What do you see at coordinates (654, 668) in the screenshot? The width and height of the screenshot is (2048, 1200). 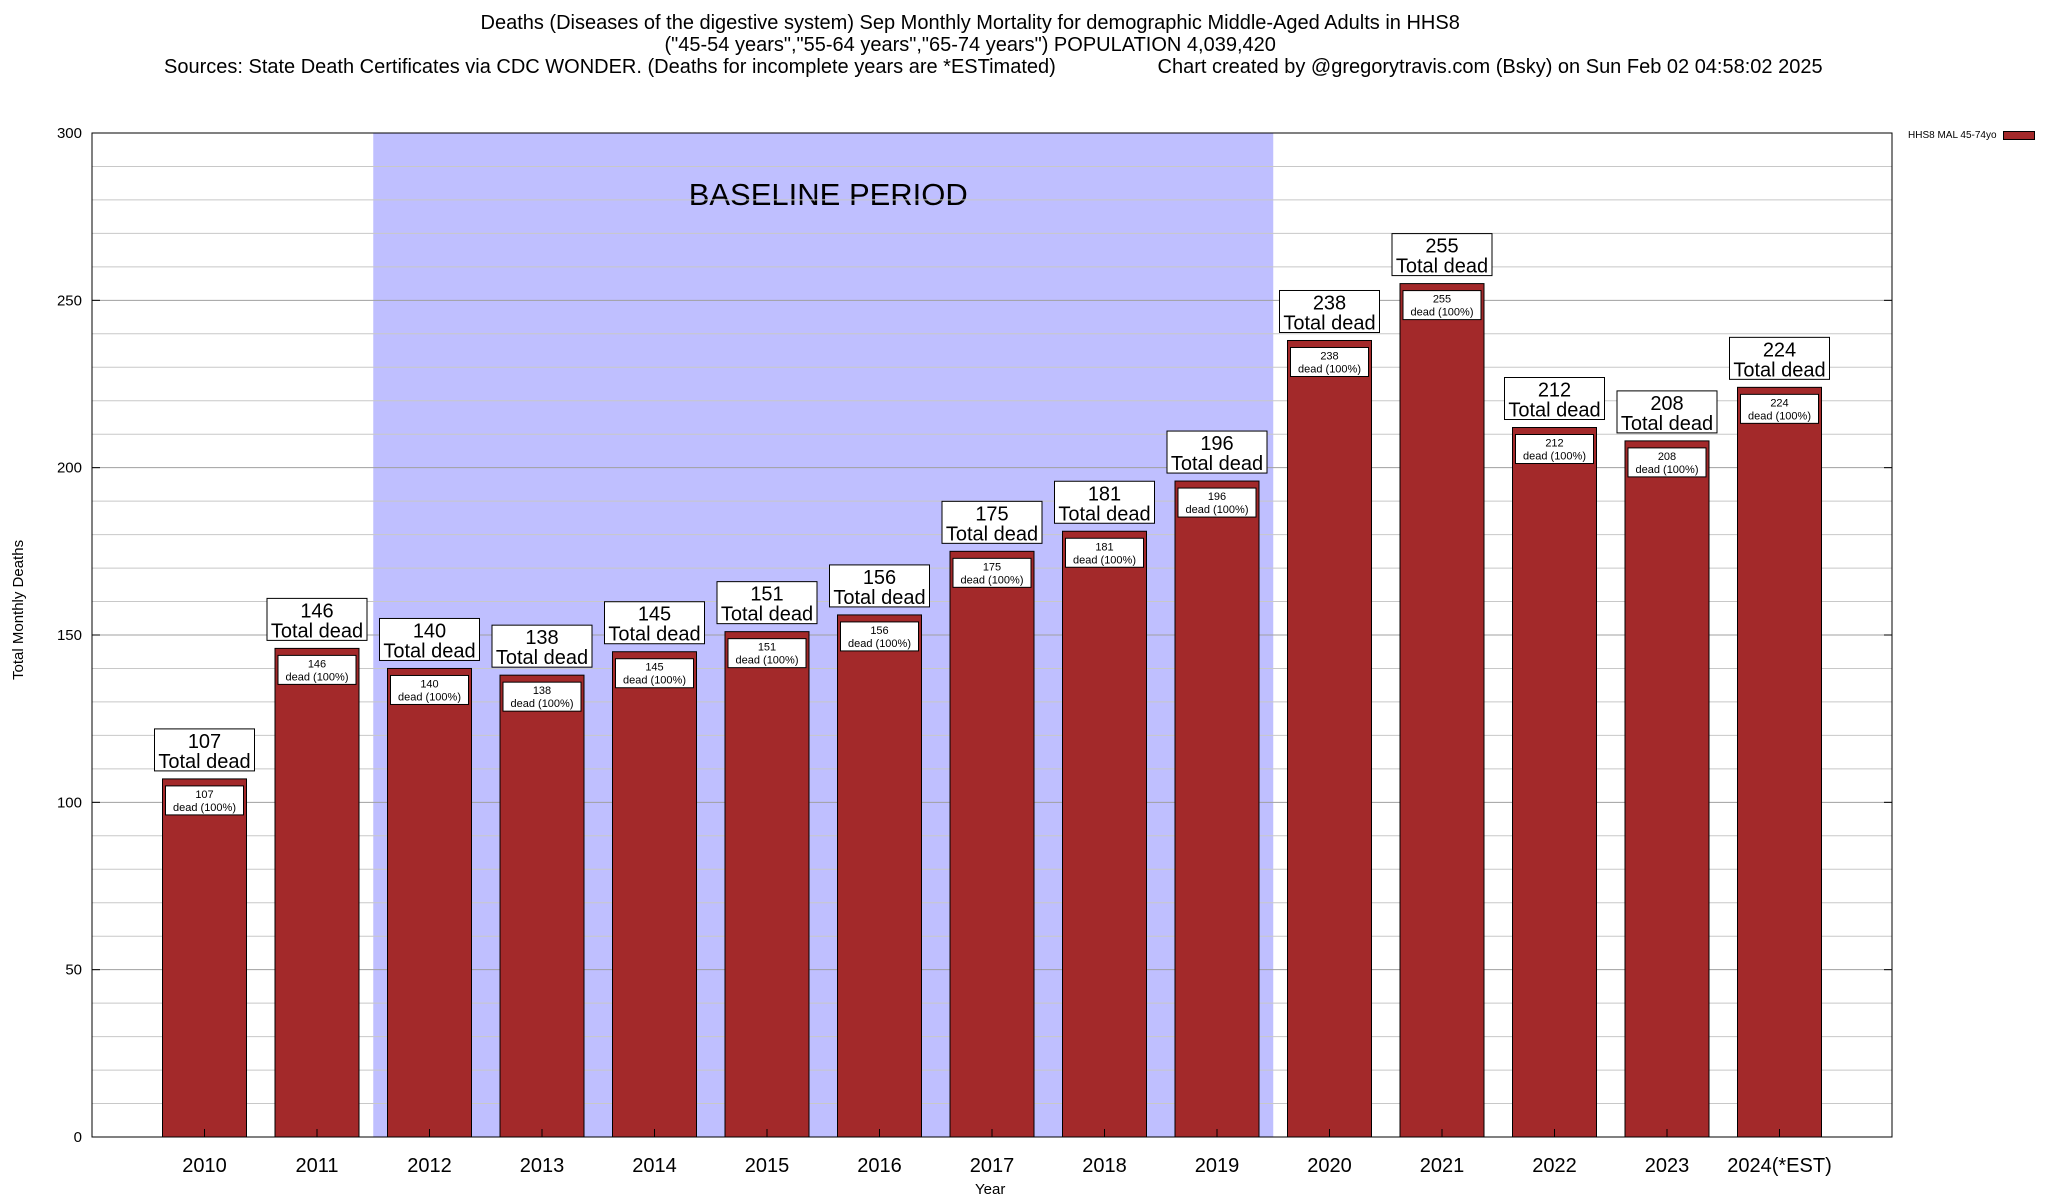 I see `bar-inner-value: 145` at bounding box center [654, 668].